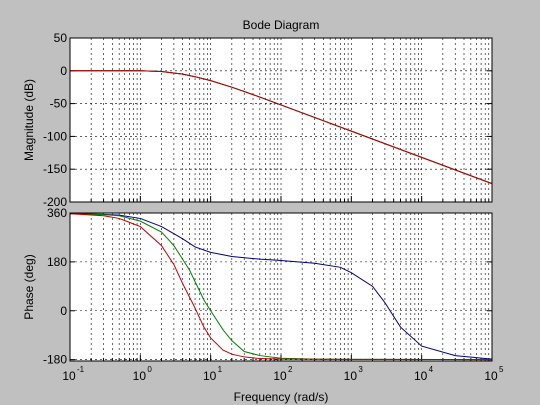 This screenshot has width=540, height=405. What do you see at coordinates (55, 136) in the screenshot?
I see `y-tick-label: -100` at bounding box center [55, 136].